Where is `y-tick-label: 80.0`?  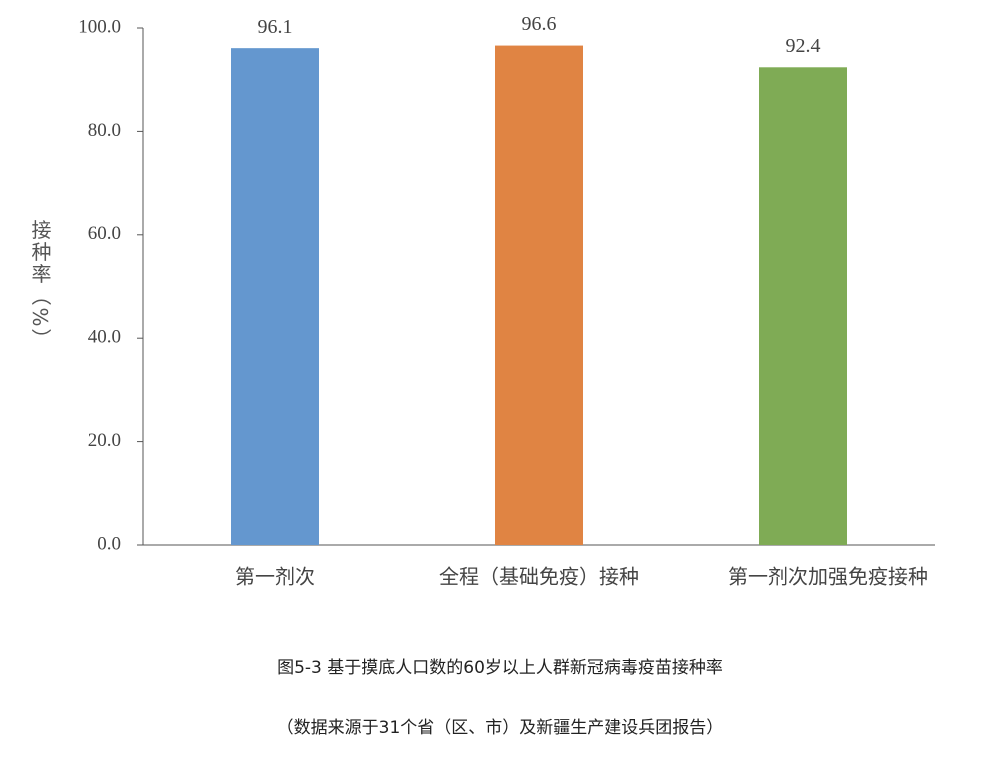
y-tick-label: 80.0 is located at coordinates (104, 130).